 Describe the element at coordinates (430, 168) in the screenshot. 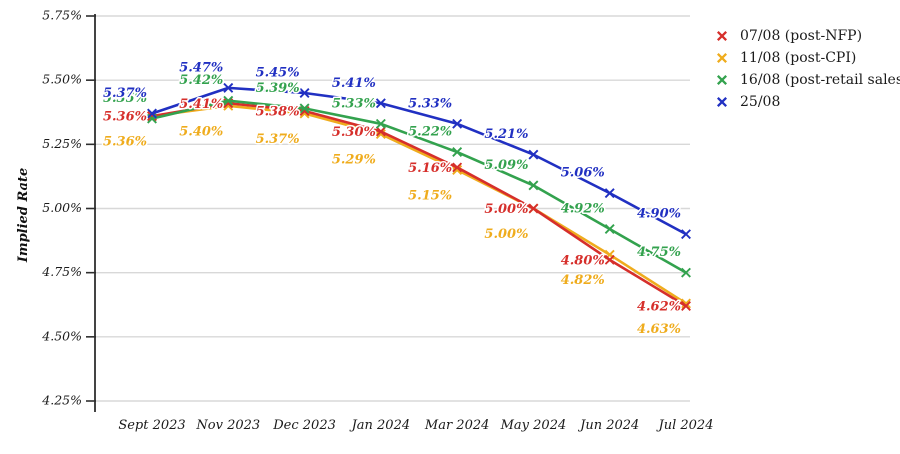

I see `data-point-label: 5.16%` at that location.